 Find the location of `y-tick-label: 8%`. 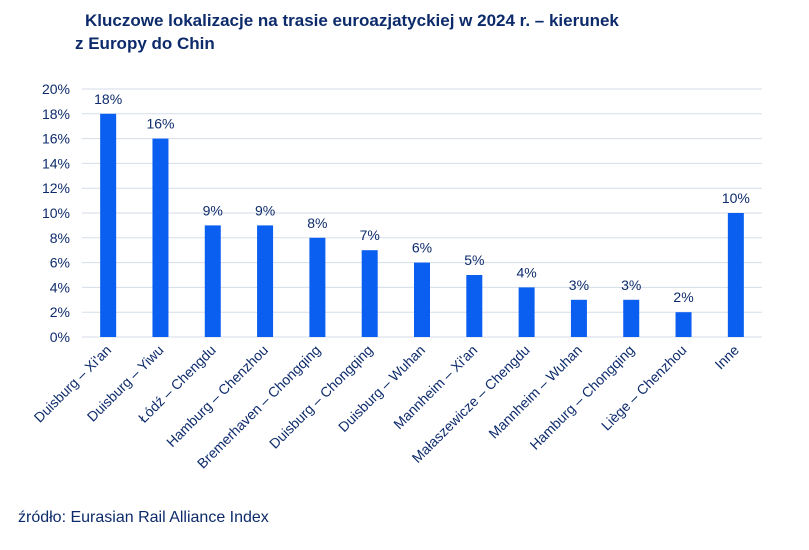

y-tick-label: 8% is located at coordinates (60, 238).